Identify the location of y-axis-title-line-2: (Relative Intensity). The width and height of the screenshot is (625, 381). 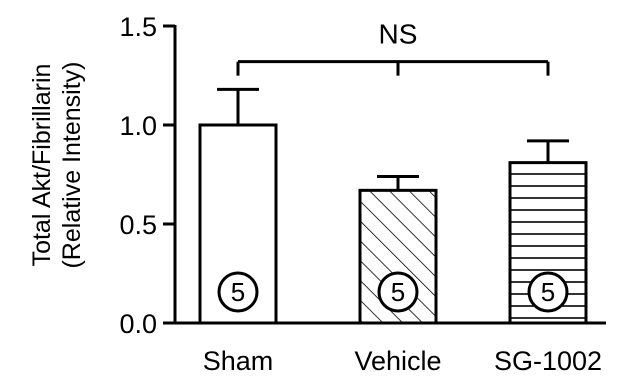
(72, 164).